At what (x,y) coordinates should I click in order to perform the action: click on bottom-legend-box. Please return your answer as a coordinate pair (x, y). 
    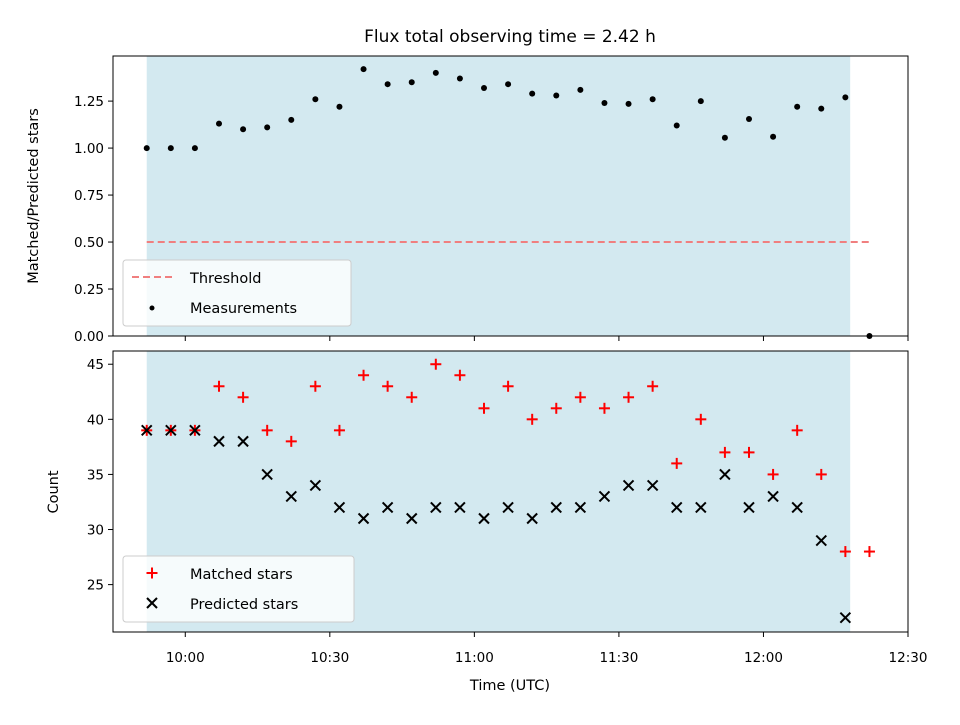
    Looking at the image, I should click on (238, 589).